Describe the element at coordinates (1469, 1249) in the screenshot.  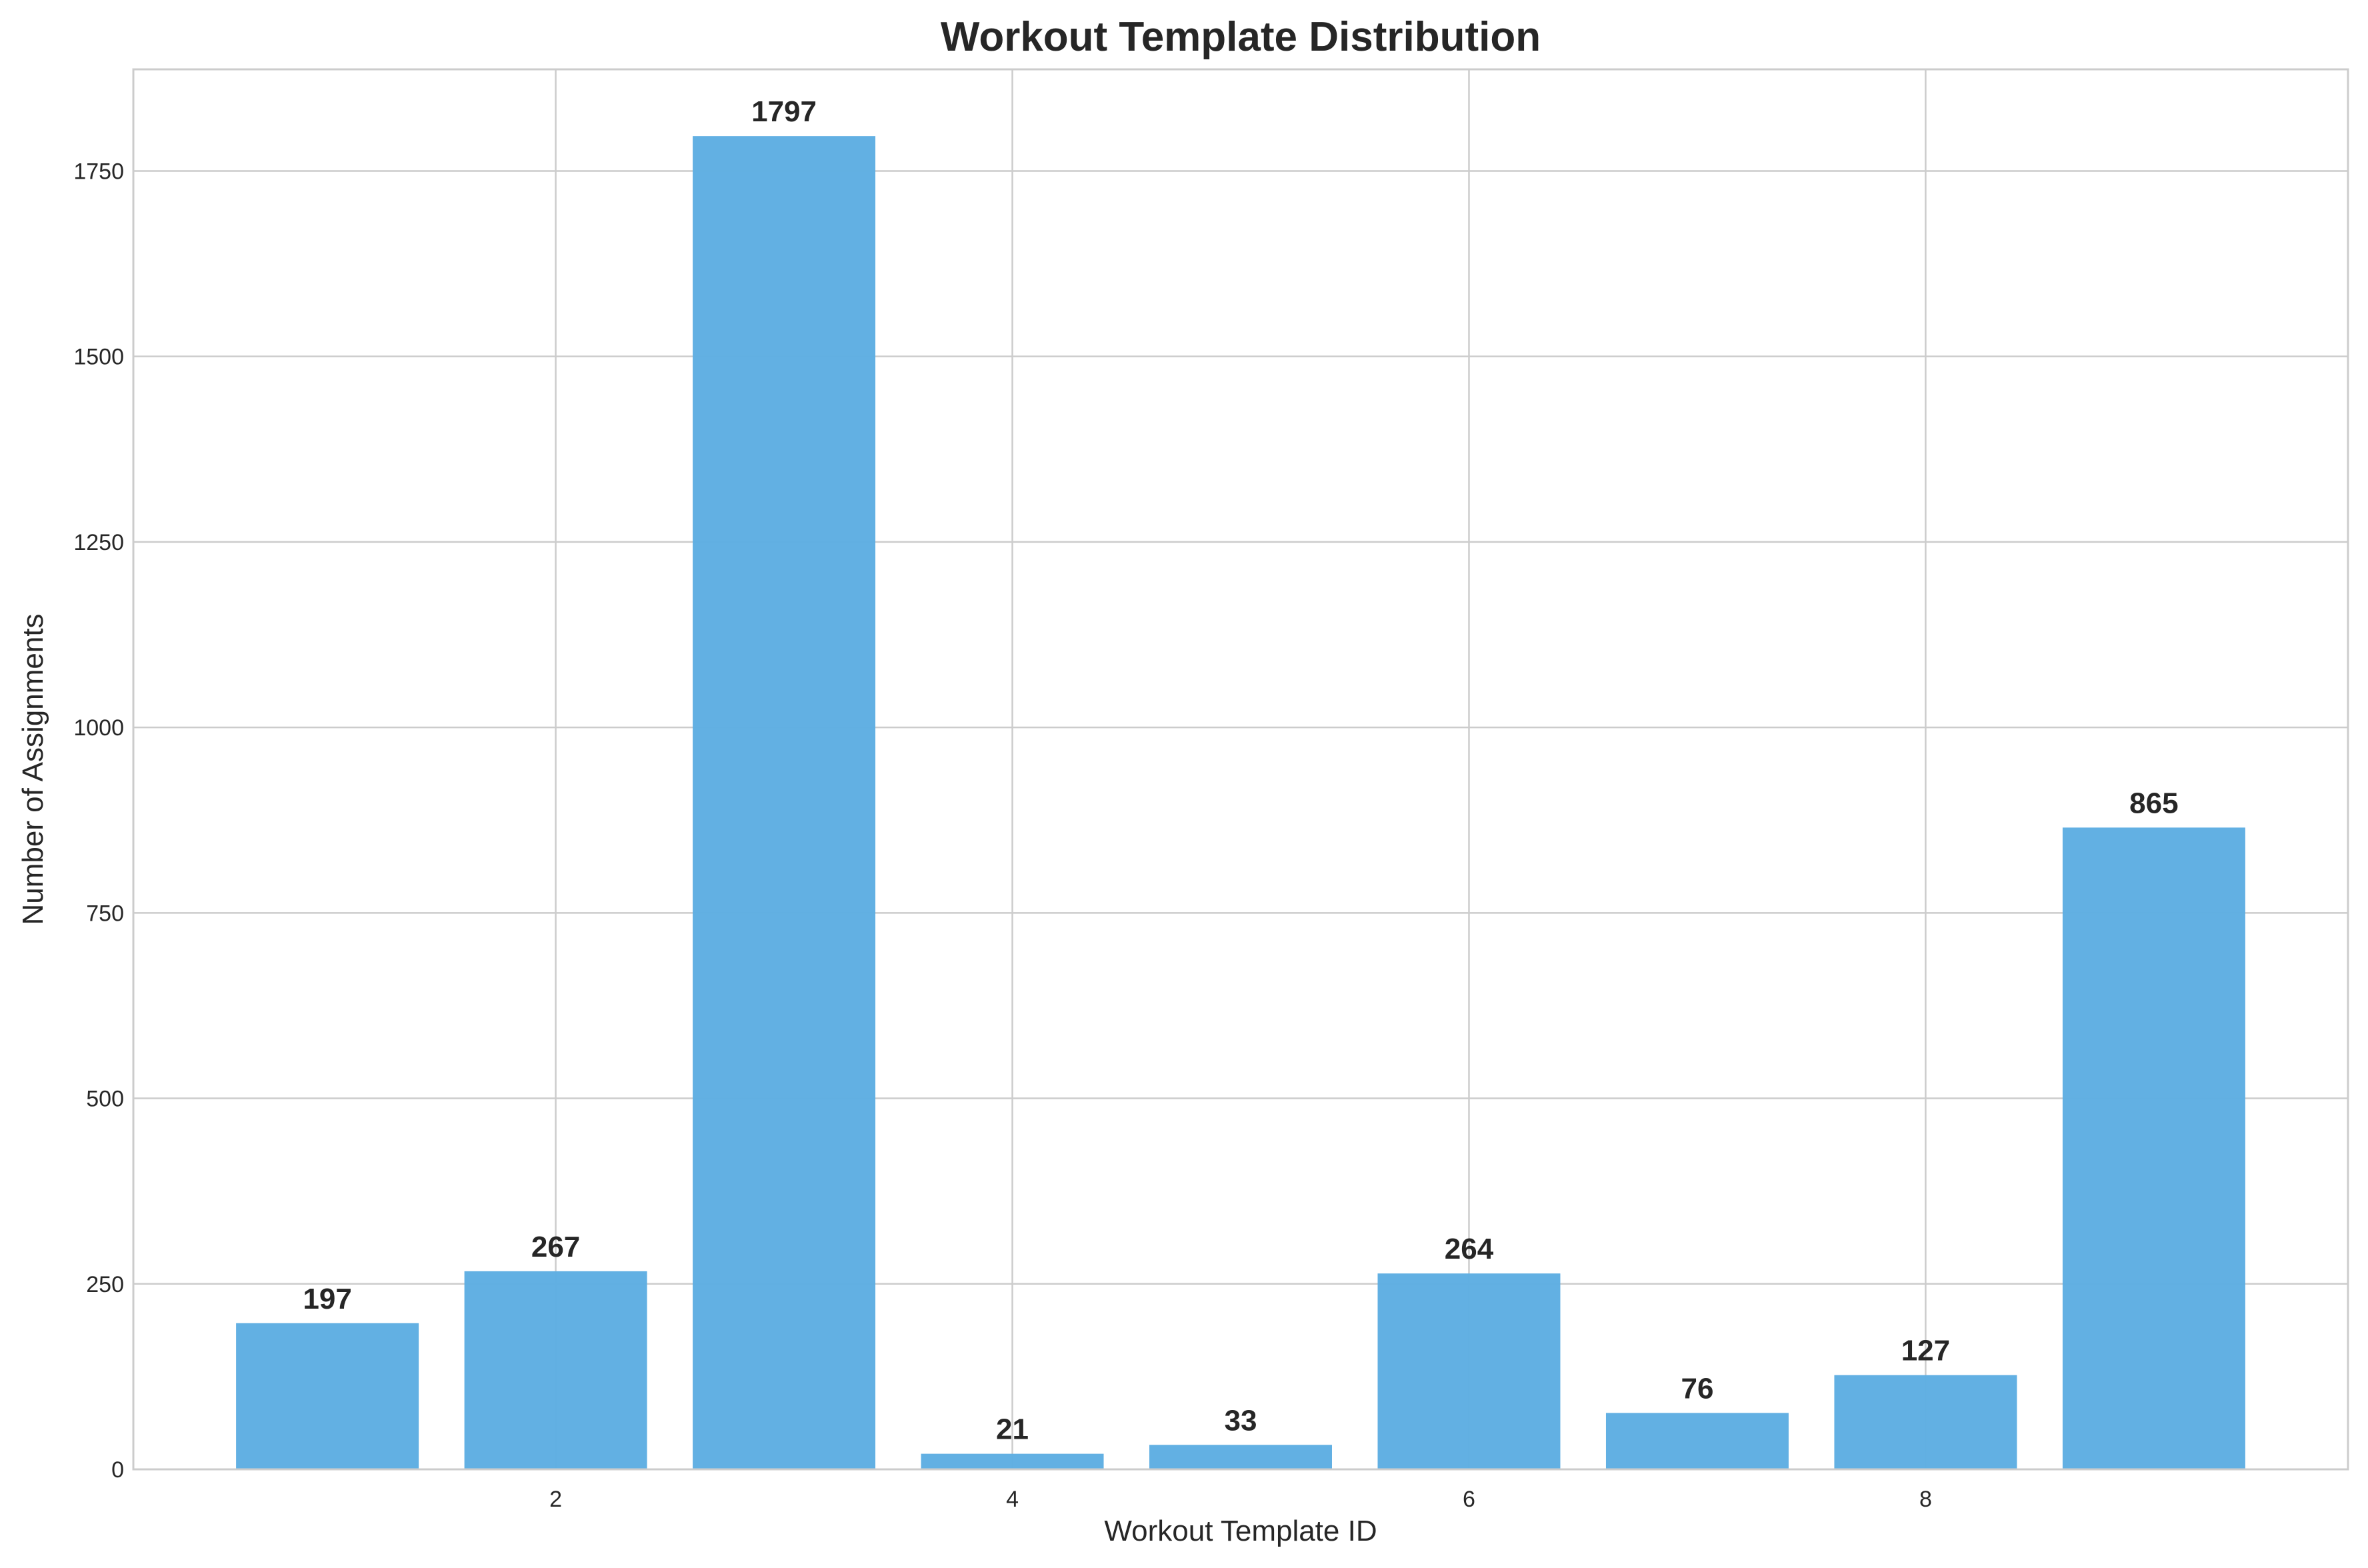
I see `data-label-template-6: 264` at that location.